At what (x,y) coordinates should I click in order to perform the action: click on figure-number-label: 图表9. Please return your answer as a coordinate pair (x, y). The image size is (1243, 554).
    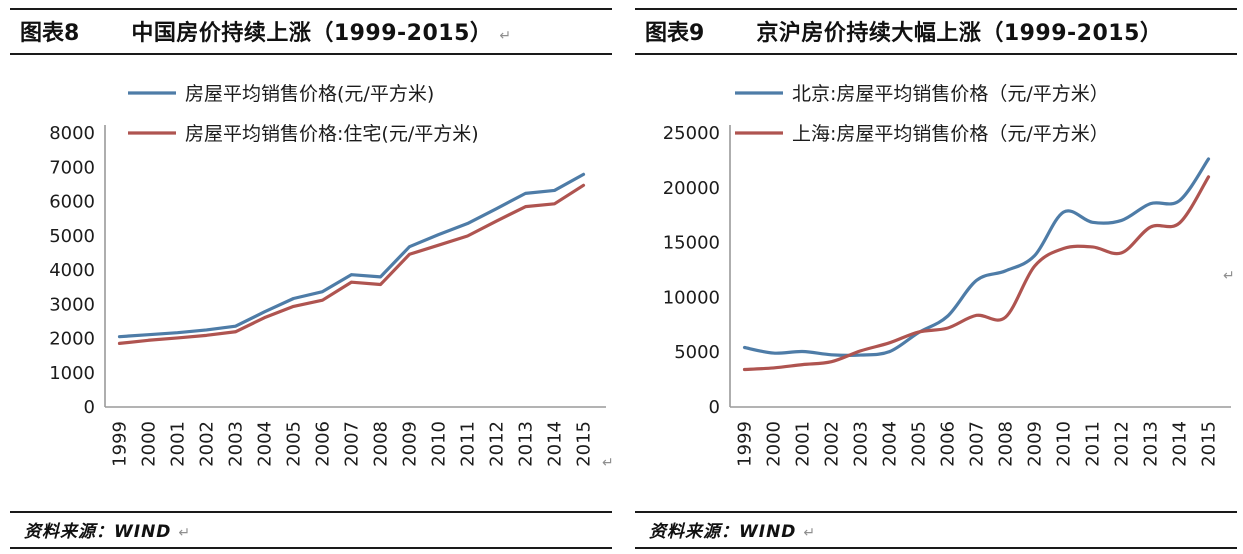
    Looking at the image, I should click on (675, 33).